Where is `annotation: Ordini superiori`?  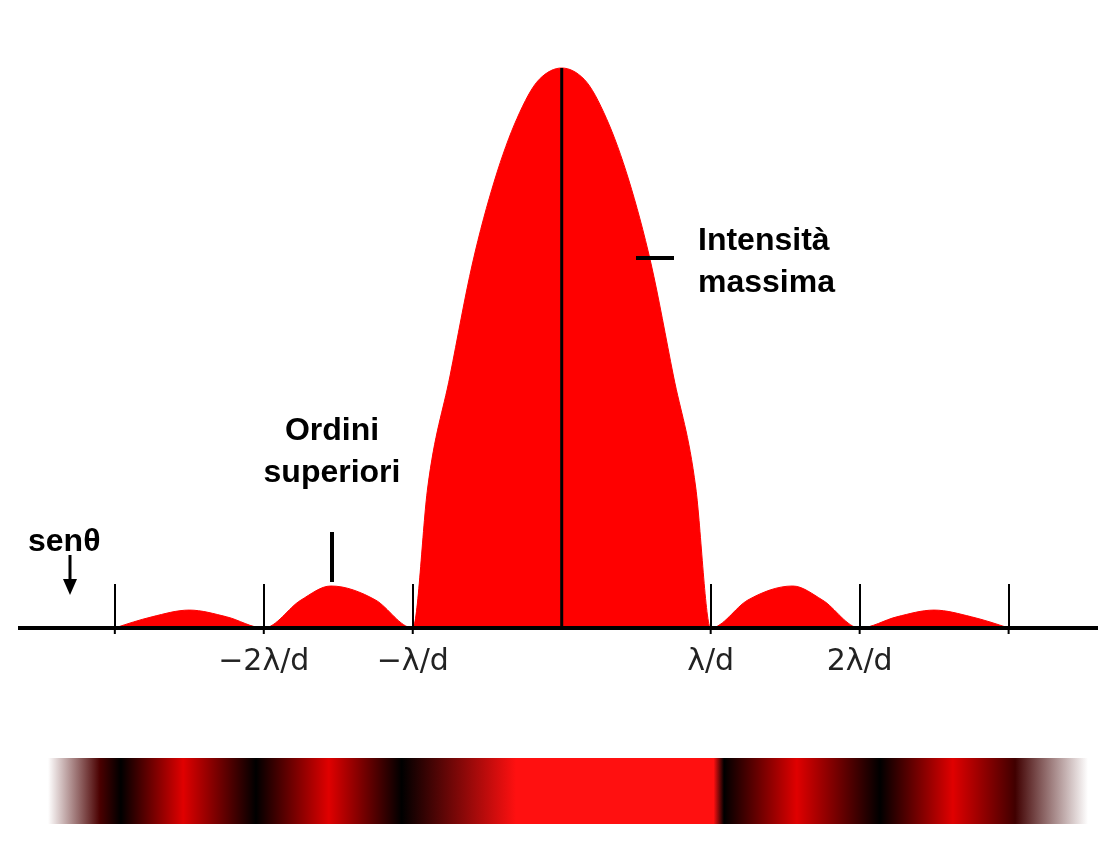 annotation: Ordini superiori is located at coordinates (332, 450).